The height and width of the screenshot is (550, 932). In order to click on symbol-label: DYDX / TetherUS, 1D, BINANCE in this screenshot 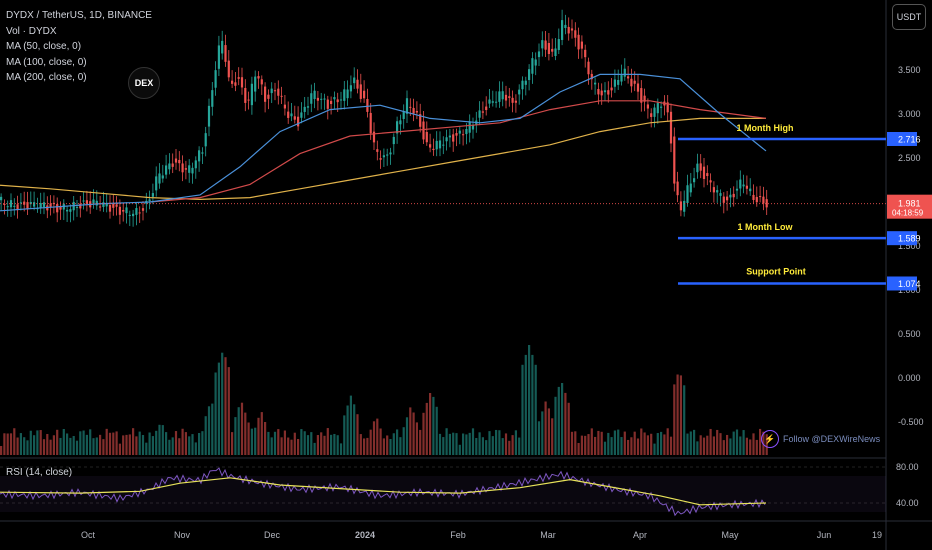, I will do `click(79, 15)`.